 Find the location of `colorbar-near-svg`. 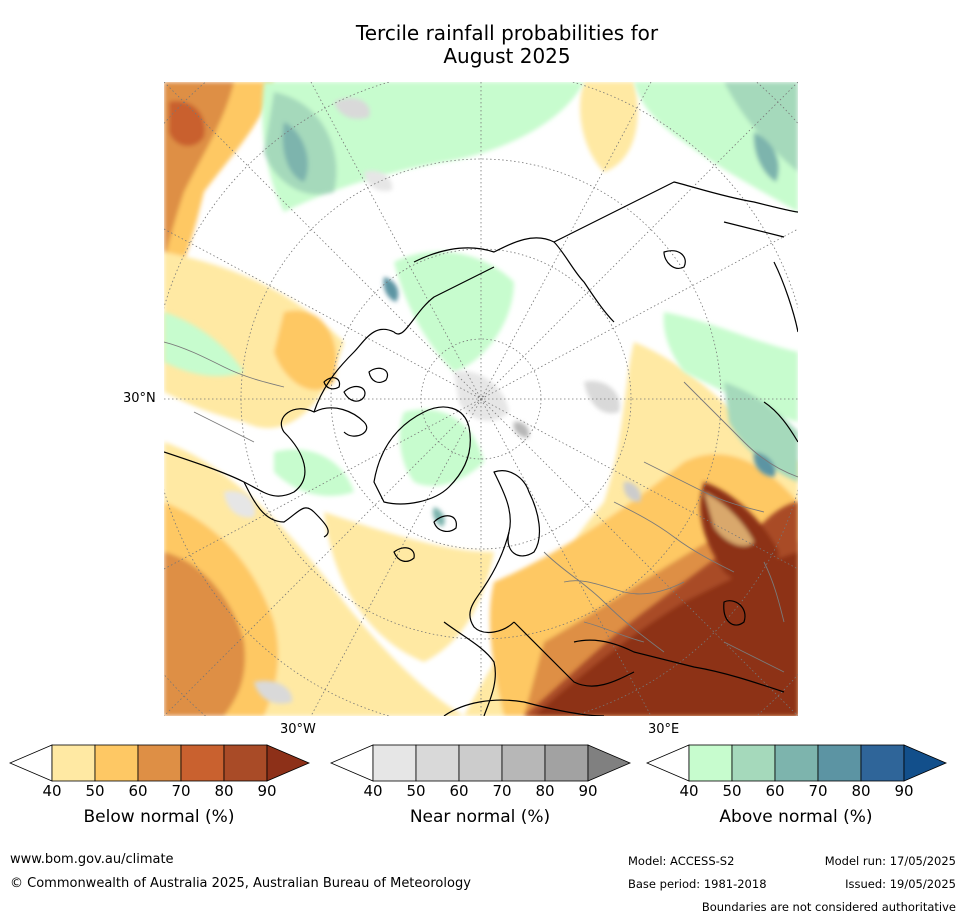

colorbar-near-svg is located at coordinates (480, 763).